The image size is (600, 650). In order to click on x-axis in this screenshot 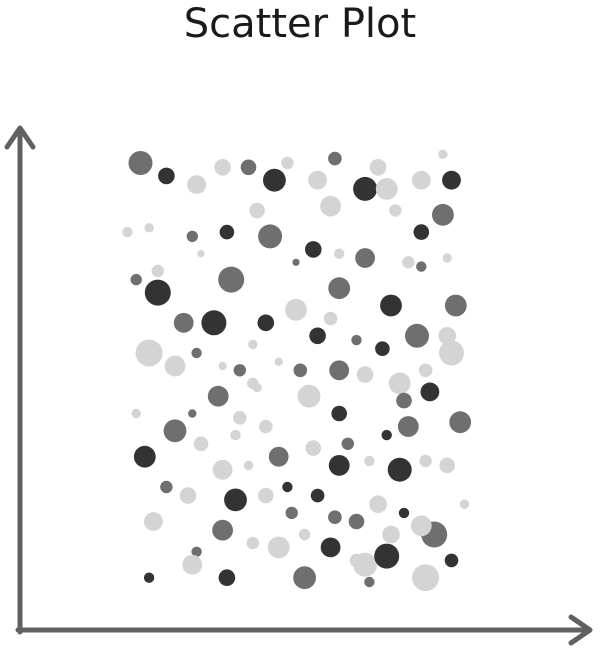, I will do `click(304, 630)`.